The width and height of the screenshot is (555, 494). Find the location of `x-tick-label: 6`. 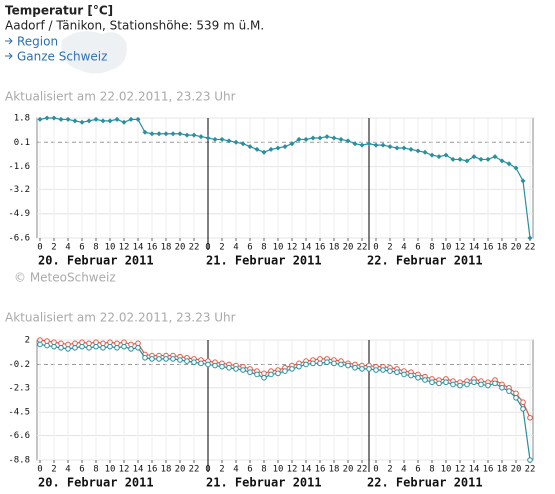

x-tick-label: 6 is located at coordinates (81, 470).